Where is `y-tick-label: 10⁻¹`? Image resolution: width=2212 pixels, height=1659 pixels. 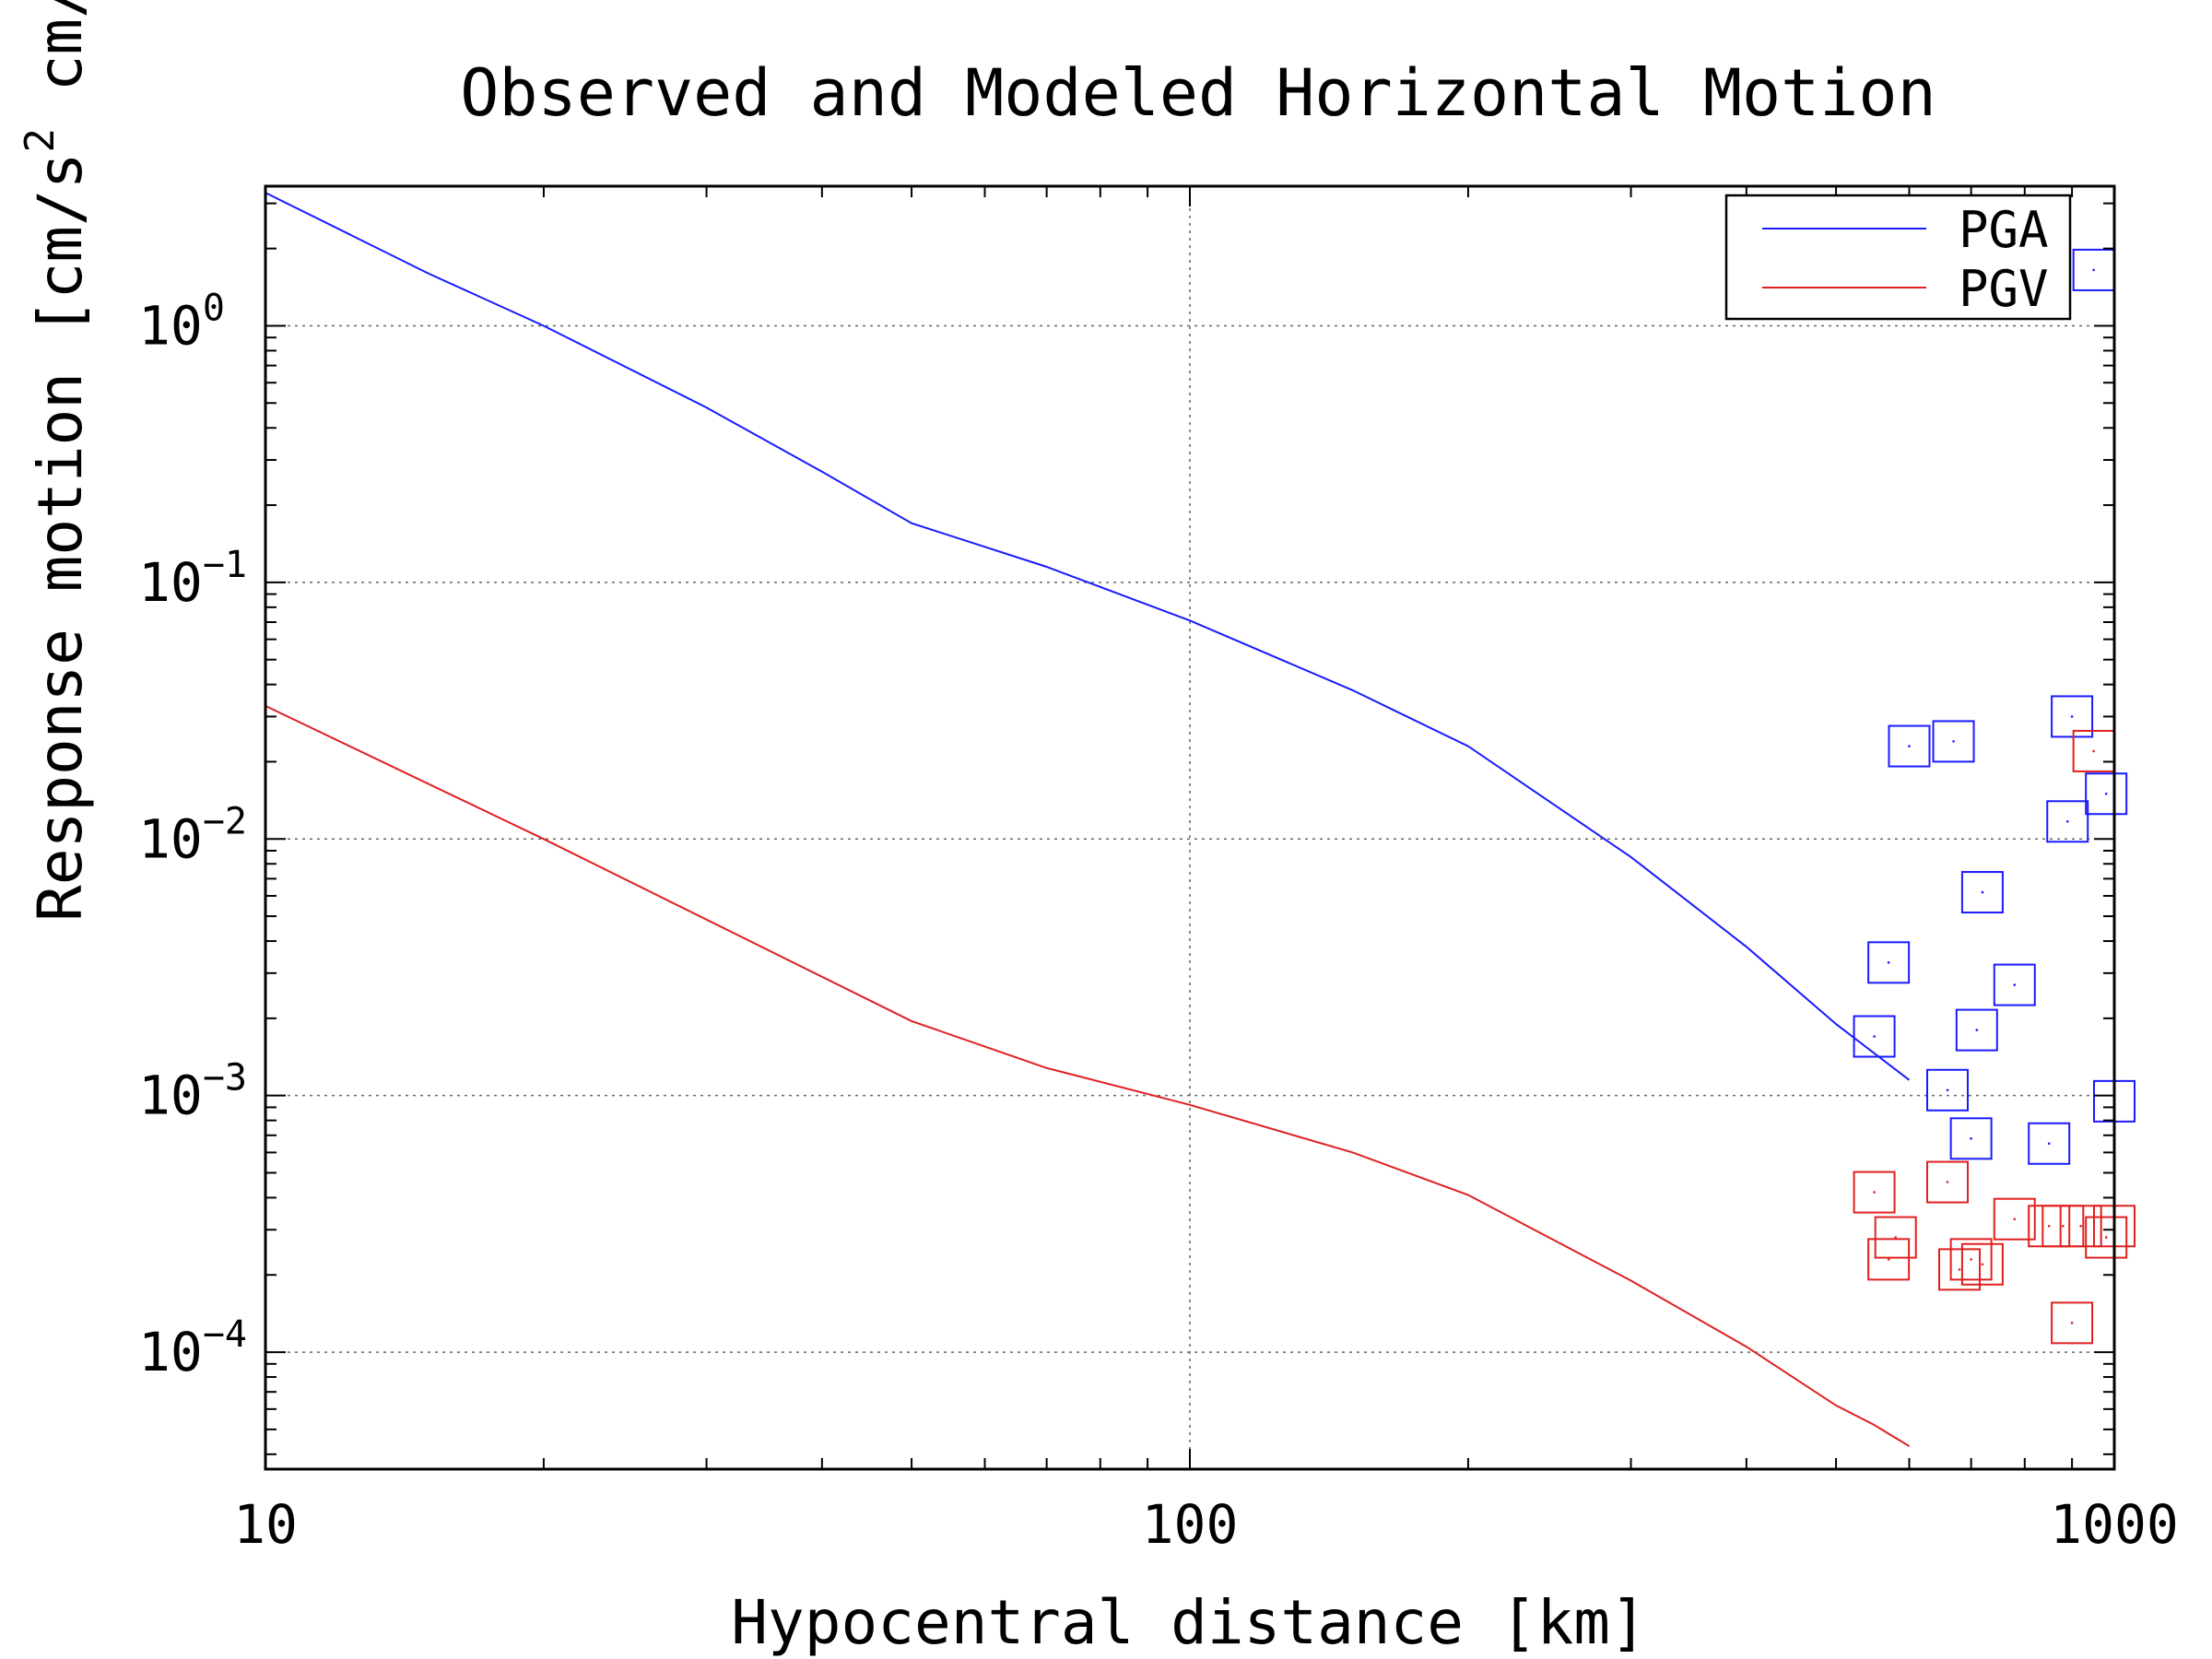 y-tick-label: 10⁻¹ is located at coordinates (192, 579).